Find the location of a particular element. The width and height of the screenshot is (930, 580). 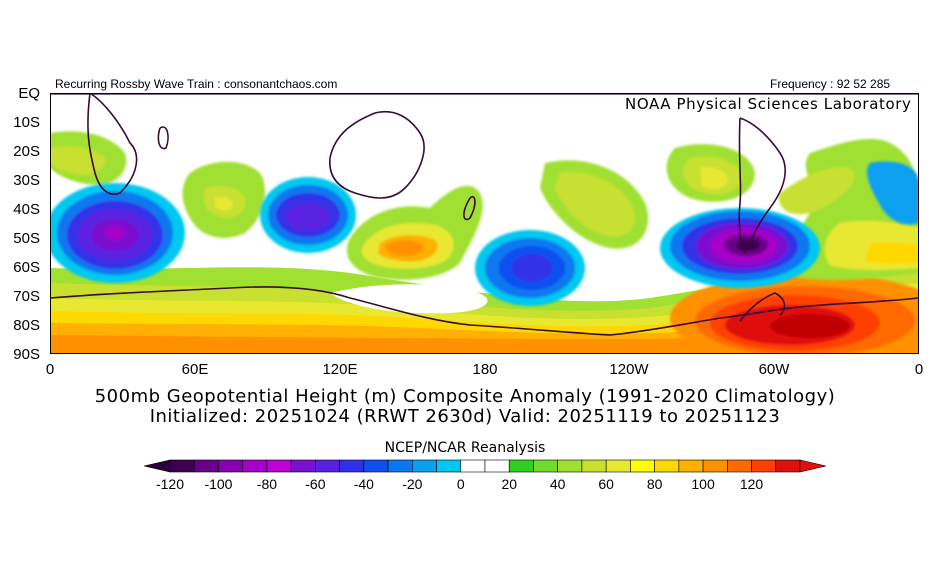

antarctica-coast is located at coordinates (484, 311).